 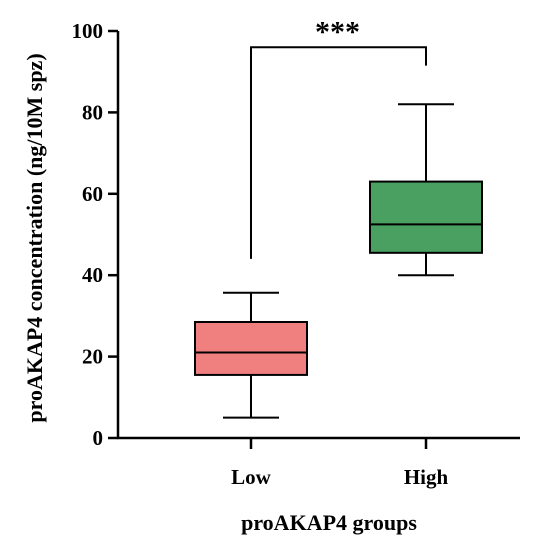 I want to click on bracket-line, so click(x=338, y=152).